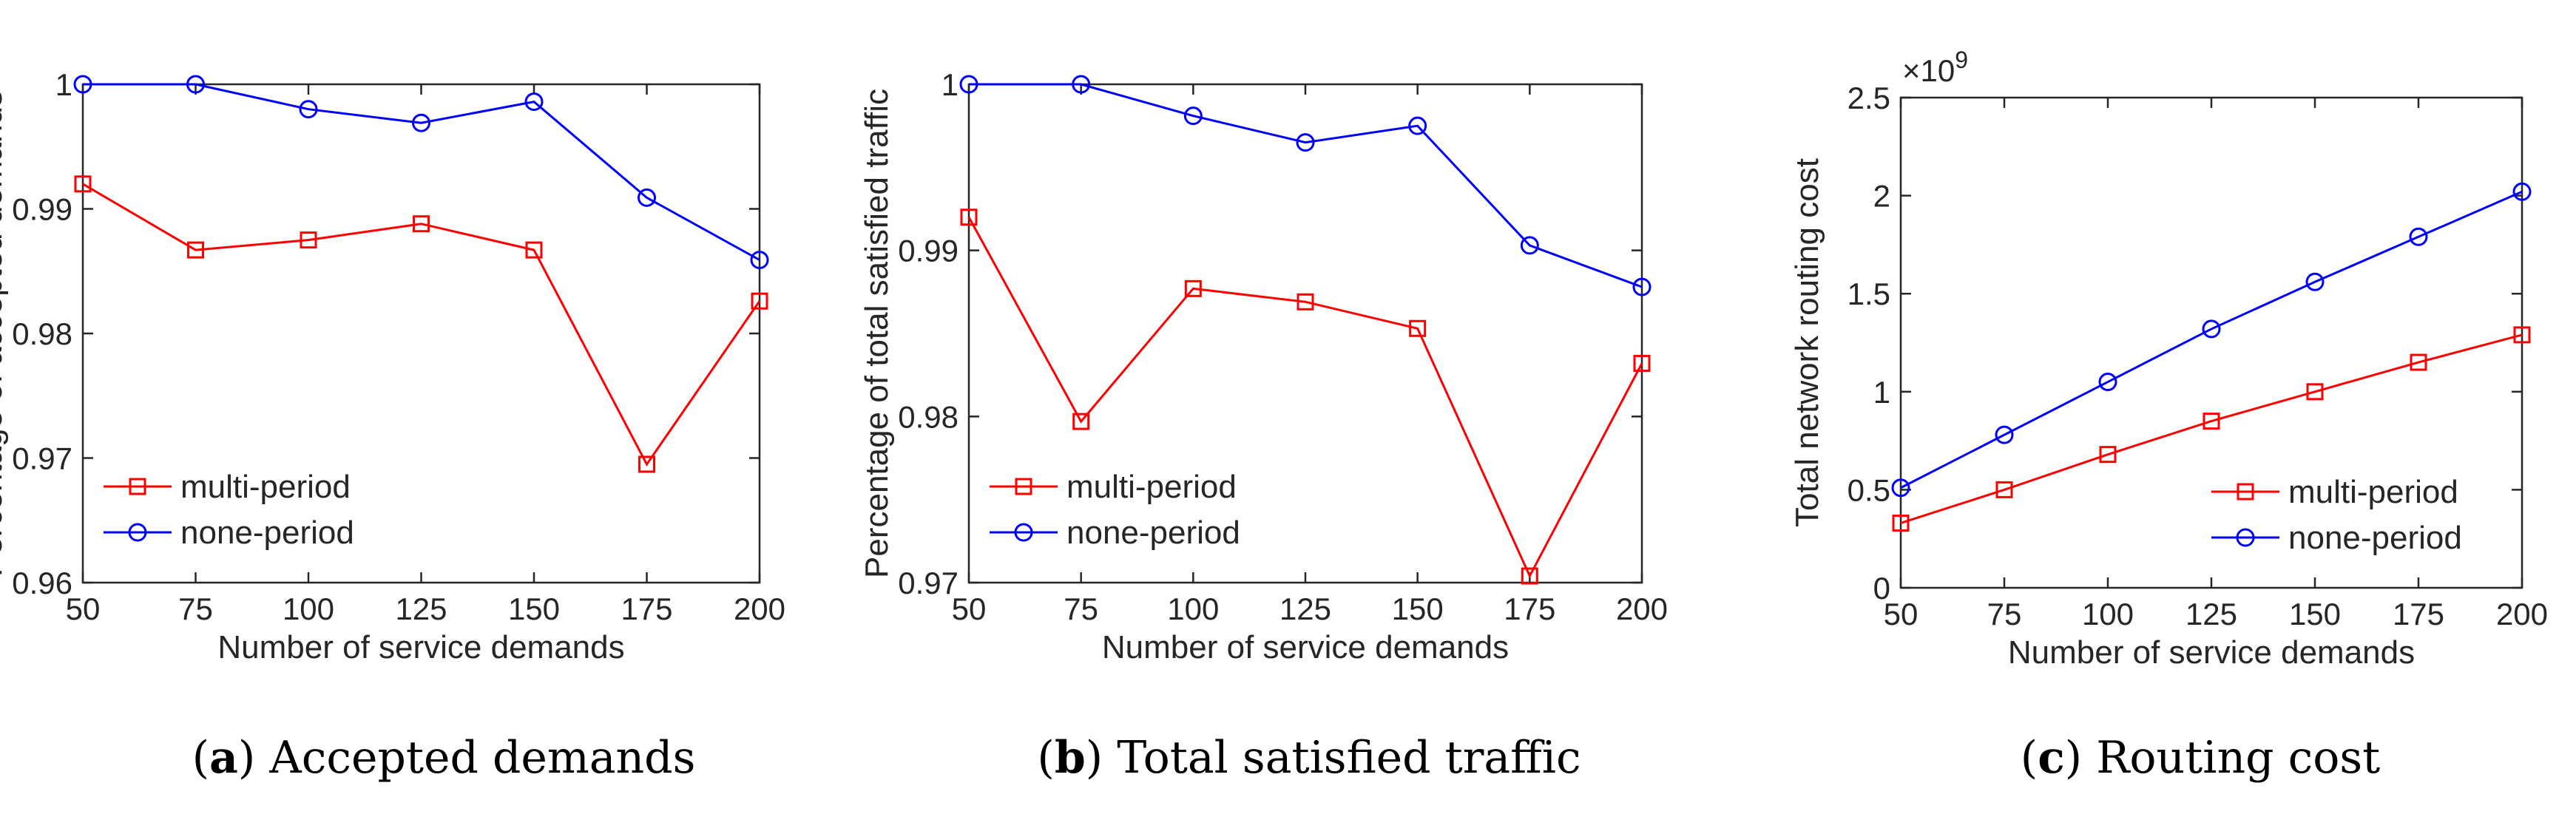  What do you see at coordinates (475, 758) in the screenshot?
I see `caption-text: Accepted demands` at bounding box center [475, 758].